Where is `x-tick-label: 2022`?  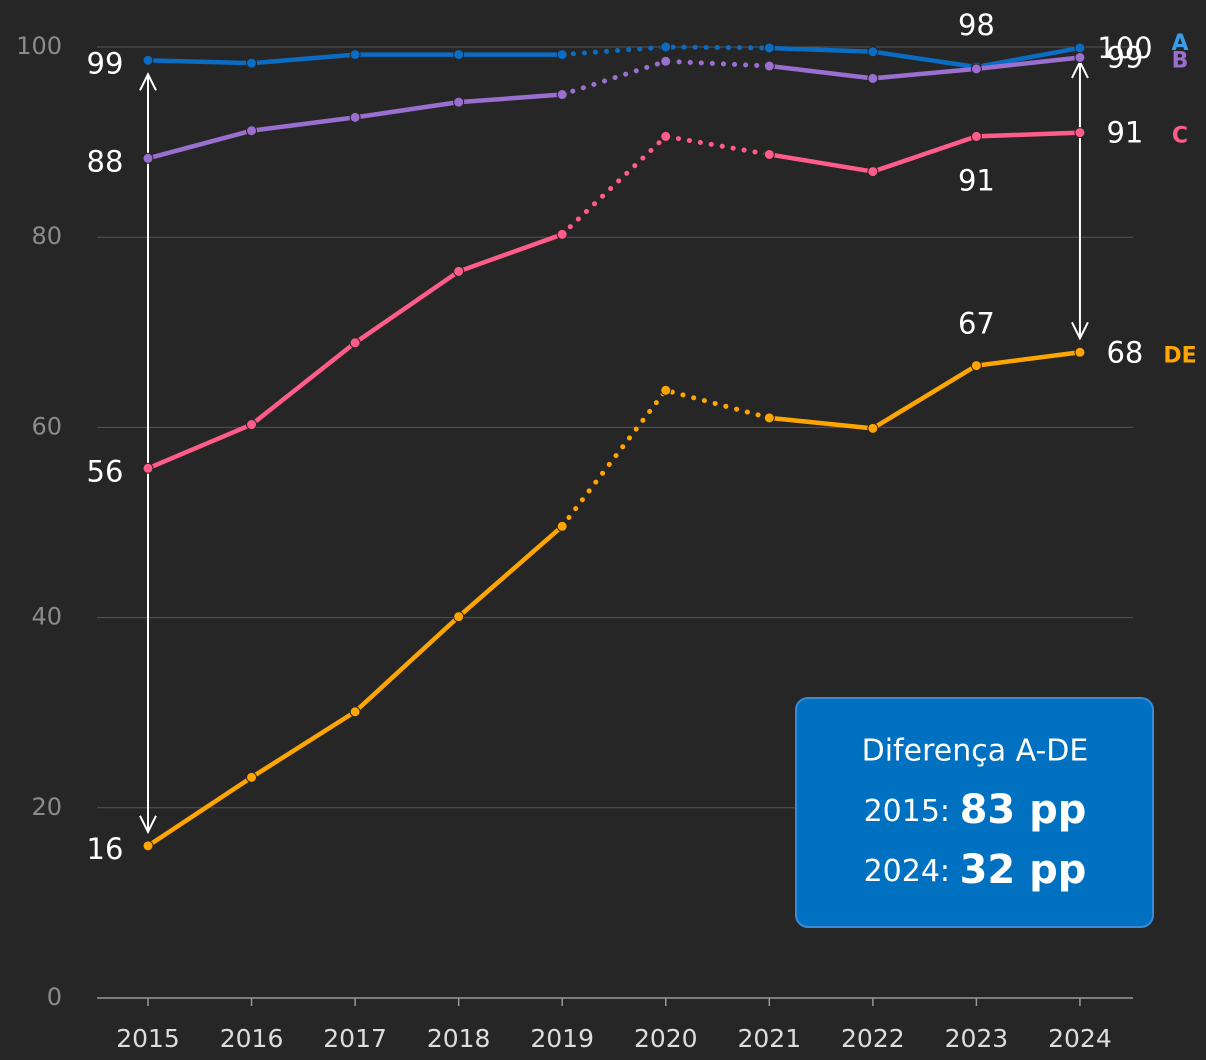 x-tick-label: 2022 is located at coordinates (873, 1038).